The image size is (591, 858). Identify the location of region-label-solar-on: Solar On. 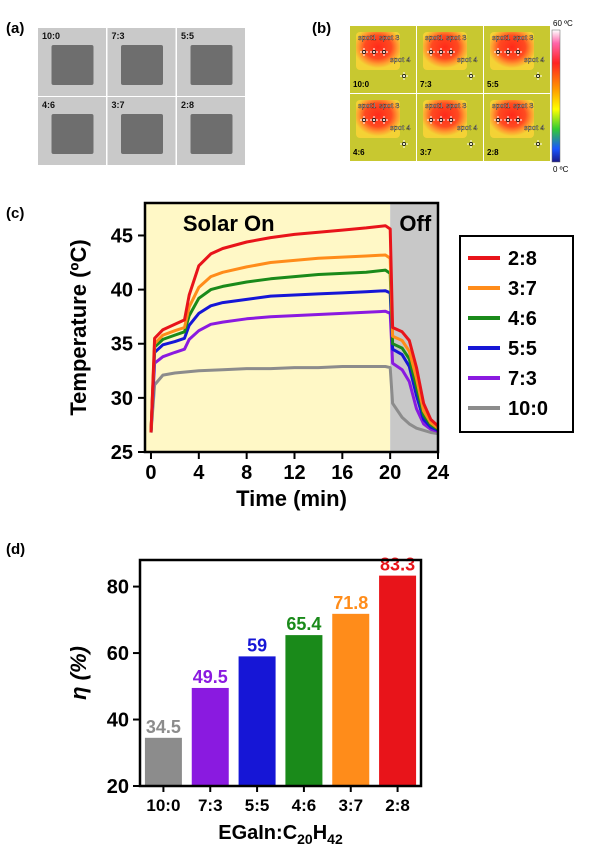
(229, 223).